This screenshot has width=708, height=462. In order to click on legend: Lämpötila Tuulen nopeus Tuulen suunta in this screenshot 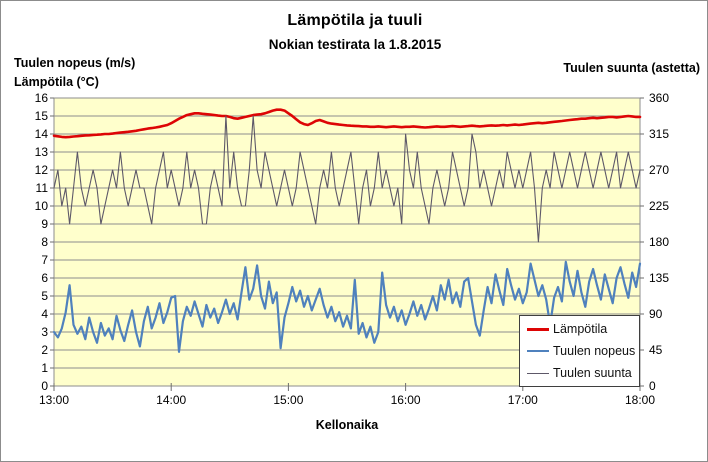, I will do `click(579, 351)`.